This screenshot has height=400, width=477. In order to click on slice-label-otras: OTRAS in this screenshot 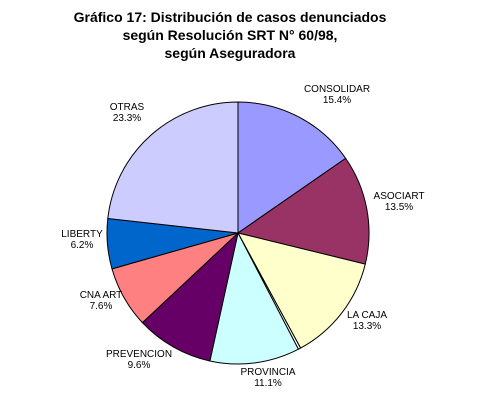, I will do `click(127, 107)`.